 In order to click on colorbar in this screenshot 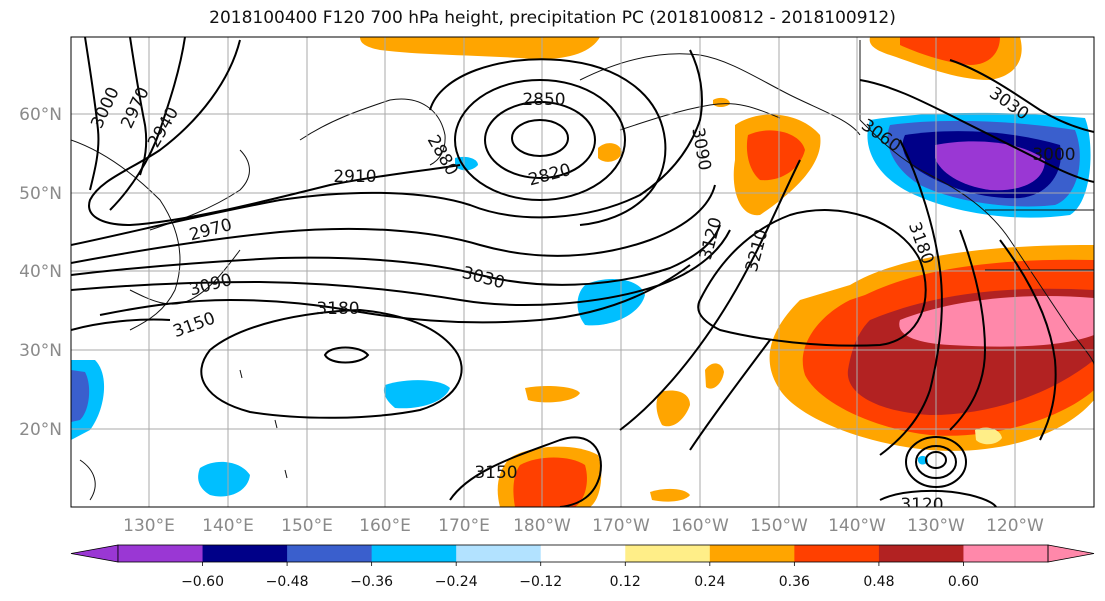, I will do `click(582, 555)`.